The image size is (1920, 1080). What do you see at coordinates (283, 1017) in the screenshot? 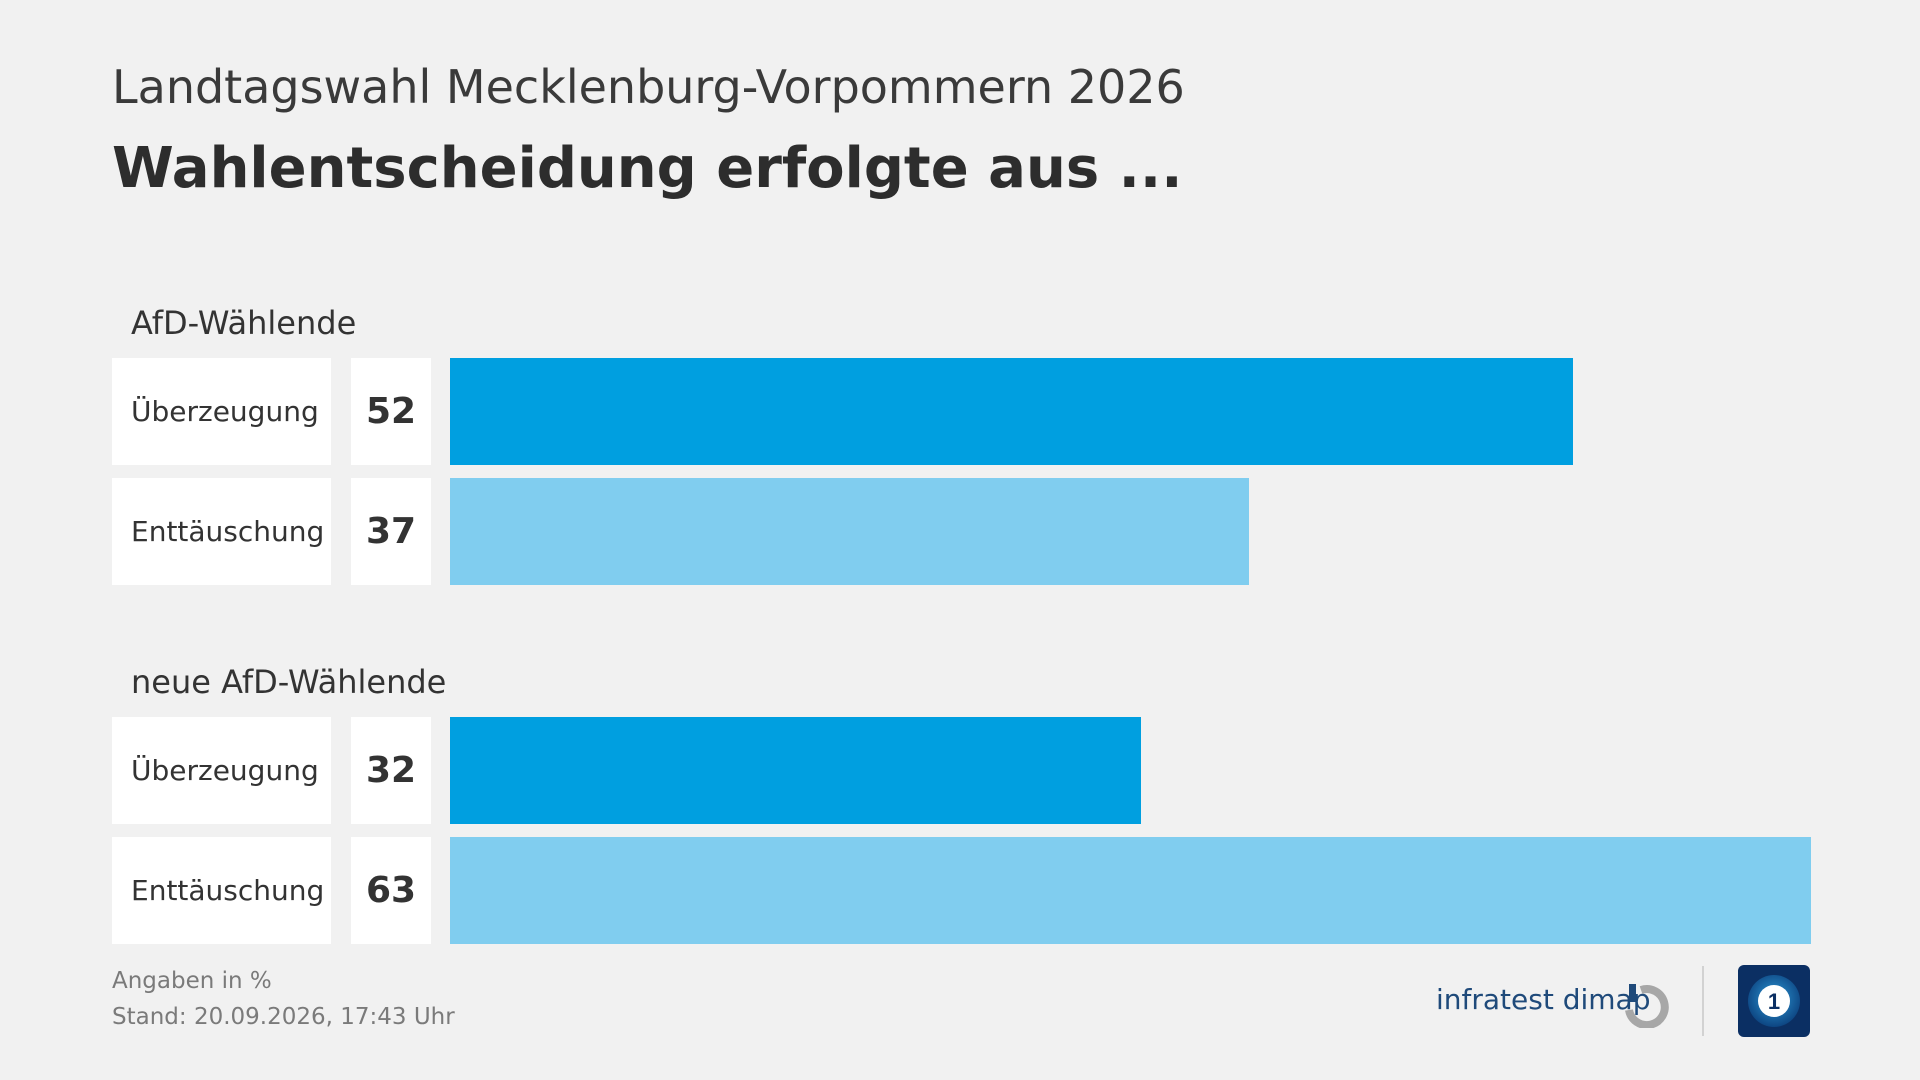
I see `timestamp: Stand: 20.09.2026, 17:43 Uhr` at bounding box center [283, 1017].